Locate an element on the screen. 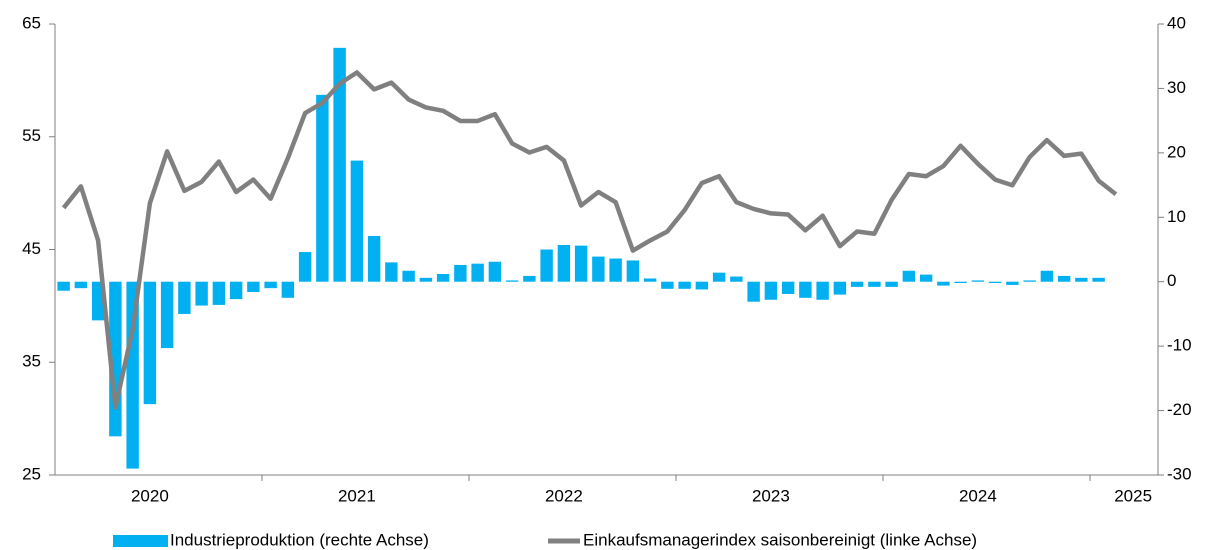 This screenshot has height=550, width=1209. y-tick-label: 45 is located at coordinates (31, 248).